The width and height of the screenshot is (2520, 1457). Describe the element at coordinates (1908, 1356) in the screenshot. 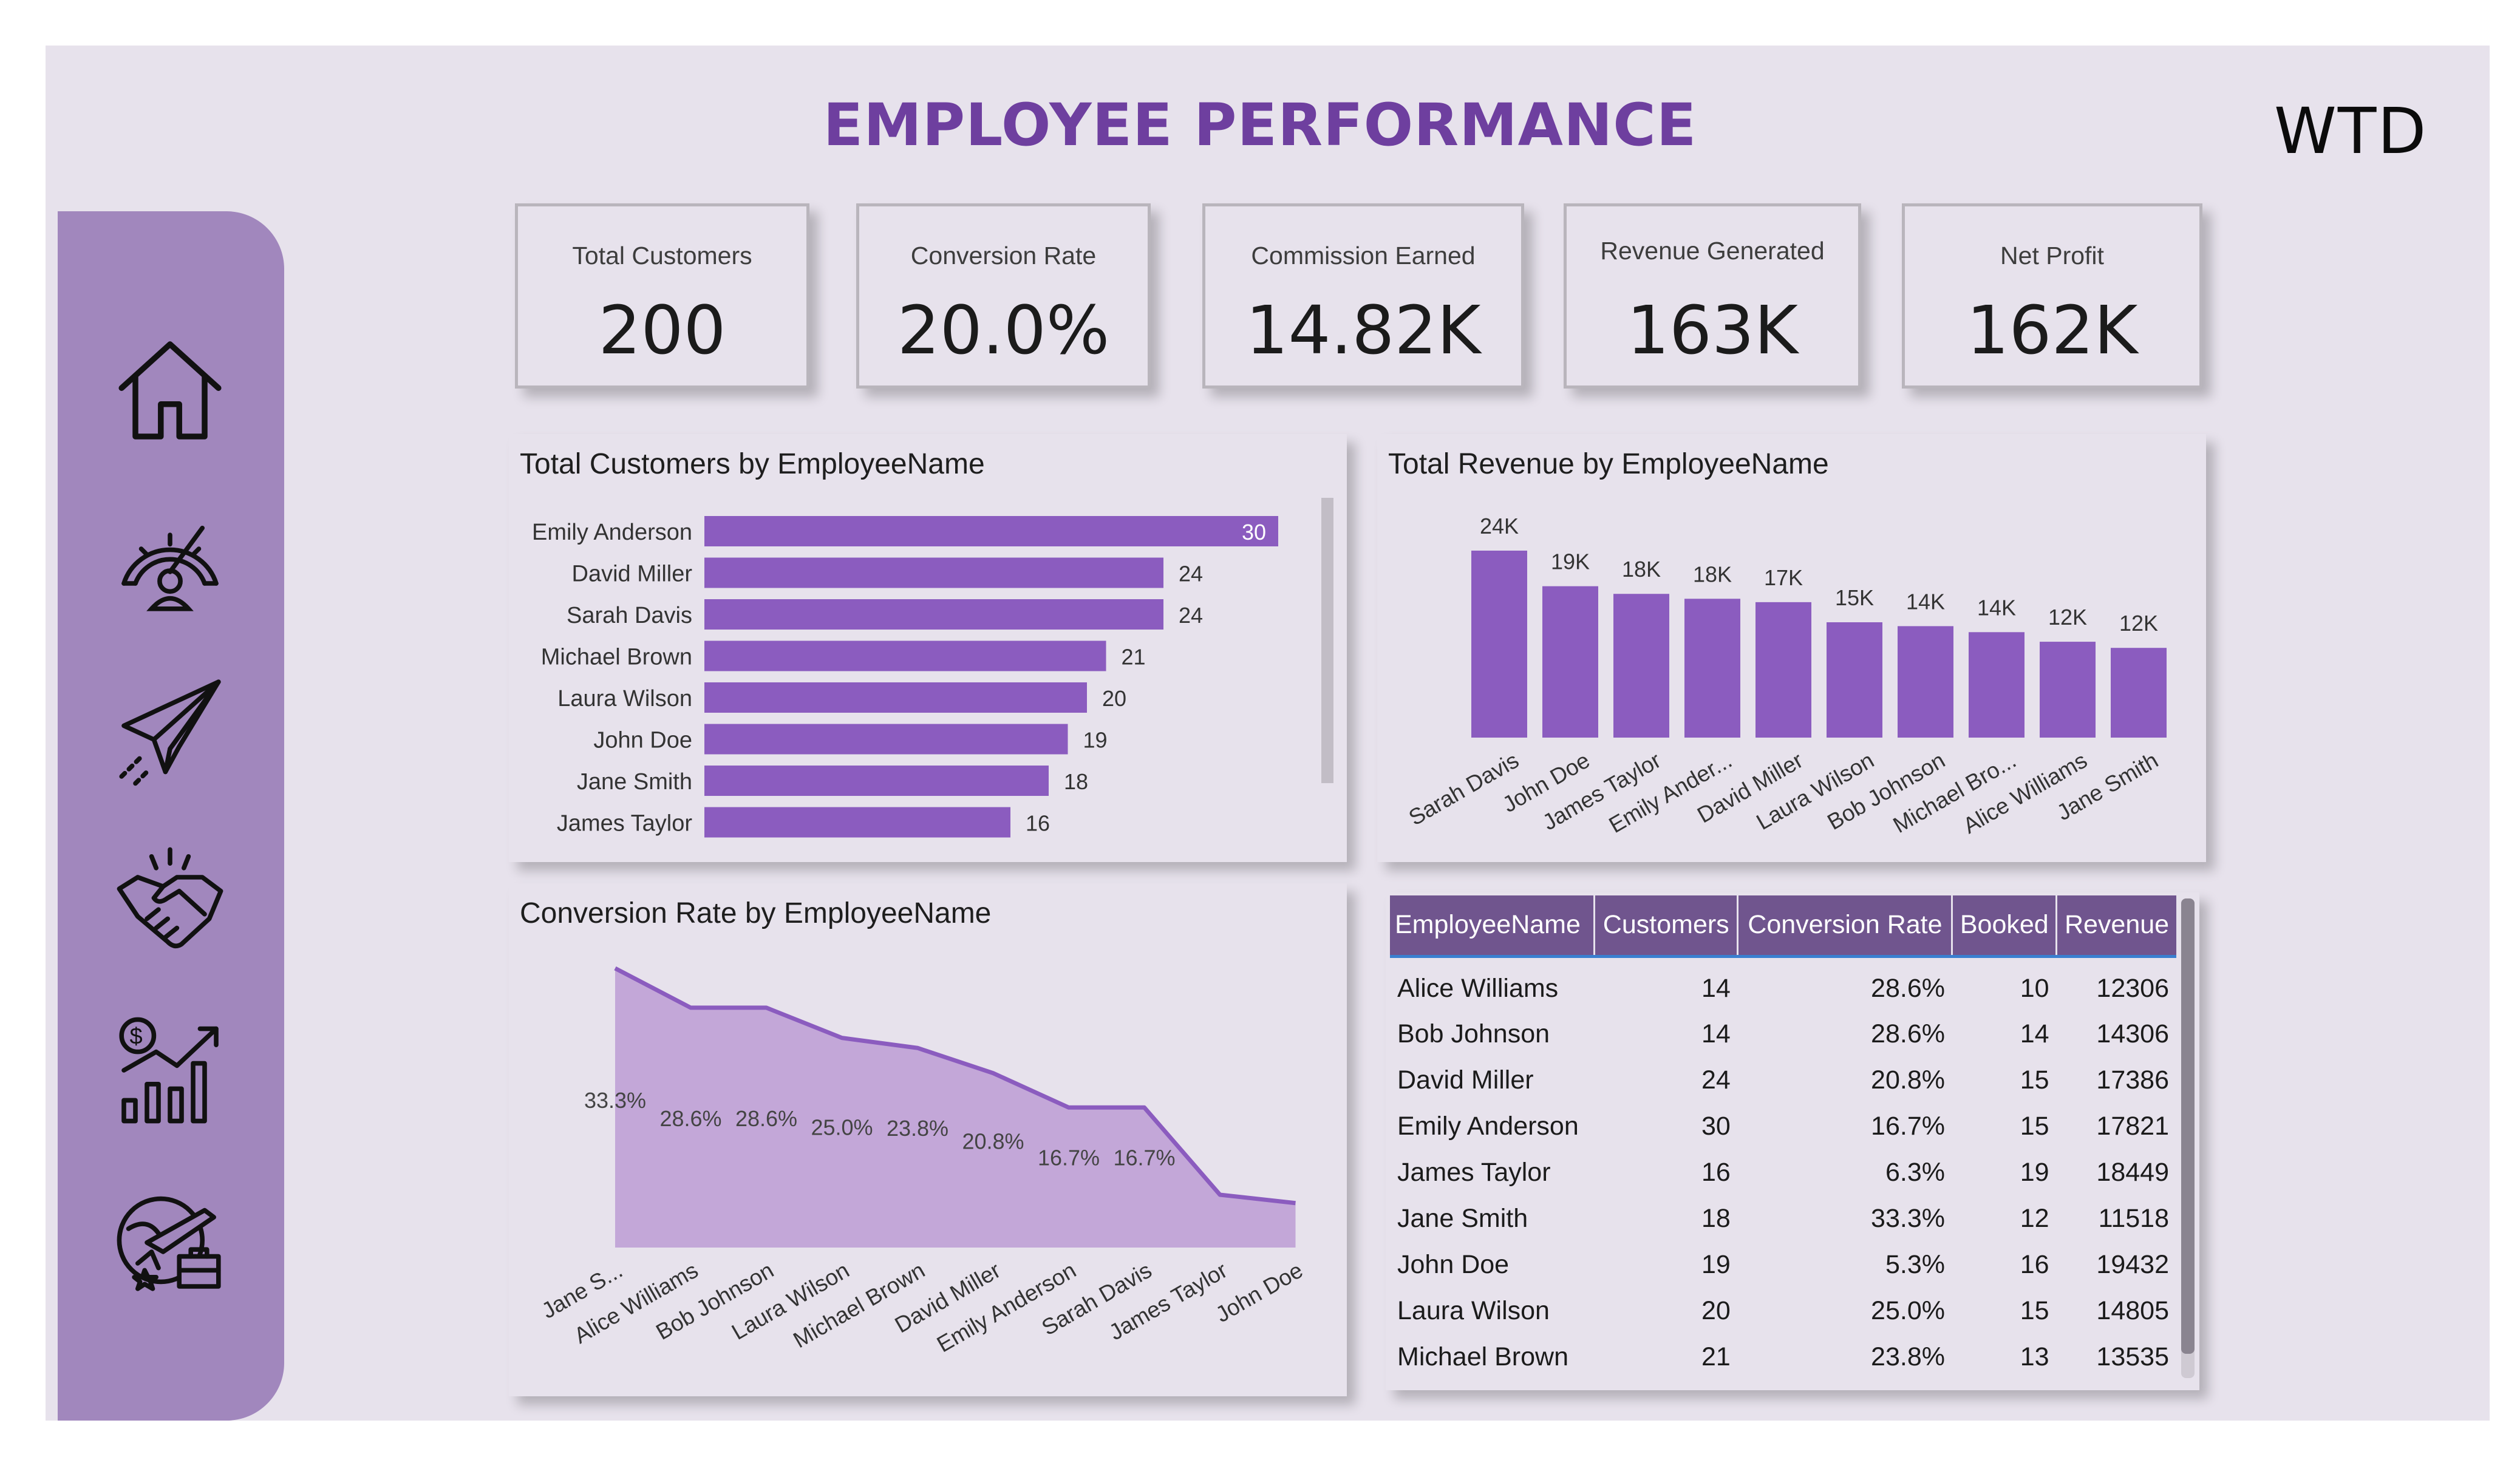

I see `table-cell: 23.8%` at that location.